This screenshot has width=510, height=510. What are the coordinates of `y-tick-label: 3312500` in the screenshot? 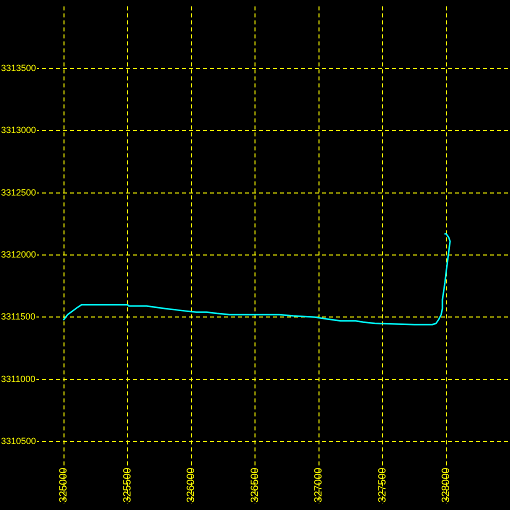 It's located at (18, 192).